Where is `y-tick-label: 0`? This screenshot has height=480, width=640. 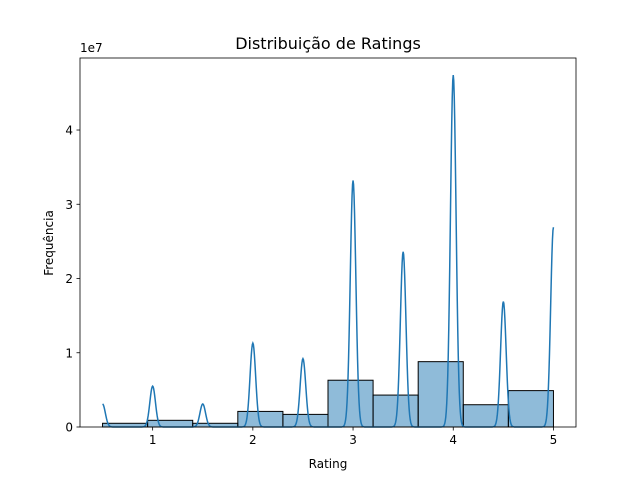
y-tick-label: 0 is located at coordinates (69, 428).